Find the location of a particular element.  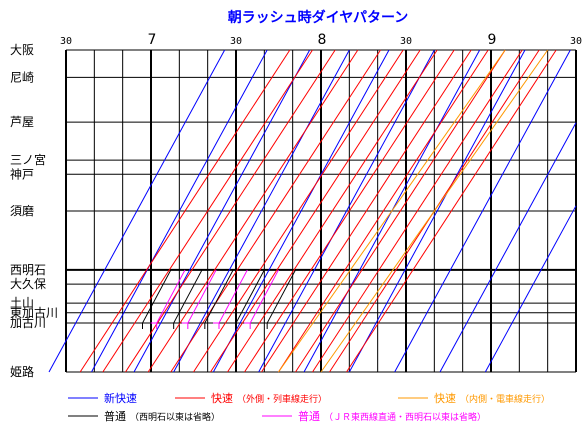

station-label: 加古川 is located at coordinates (28, 322).